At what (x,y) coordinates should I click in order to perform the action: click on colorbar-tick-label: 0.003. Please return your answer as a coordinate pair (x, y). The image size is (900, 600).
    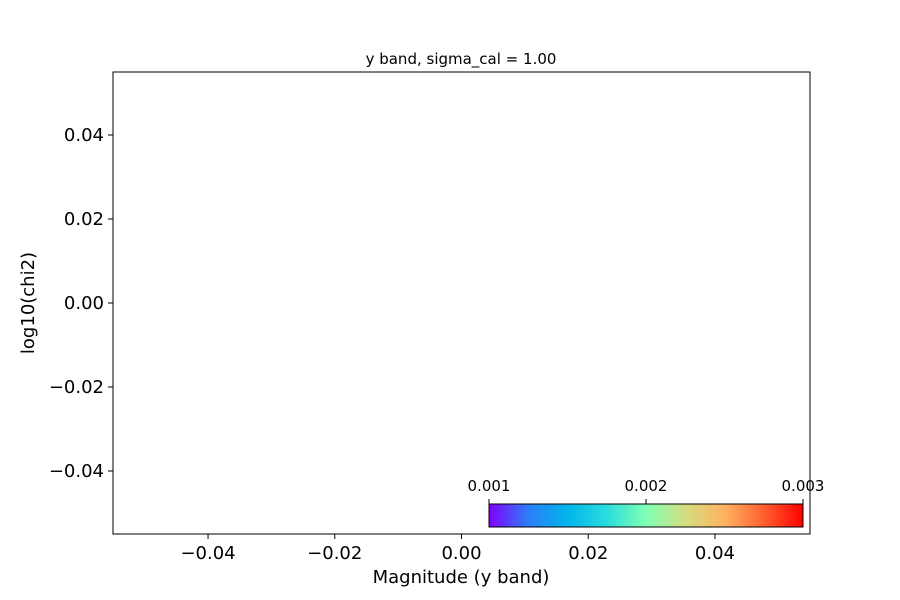
    Looking at the image, I should click on (803, 486).